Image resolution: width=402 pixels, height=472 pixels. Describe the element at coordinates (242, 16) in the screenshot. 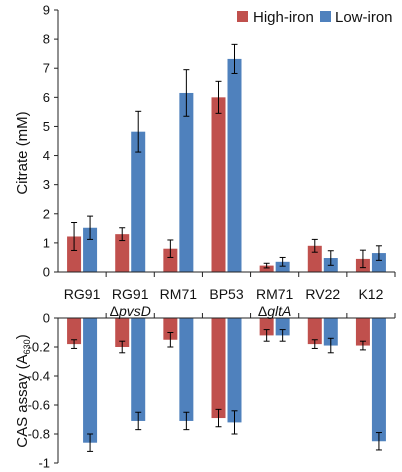

I see `legend-swatch-high-iron` at that location.